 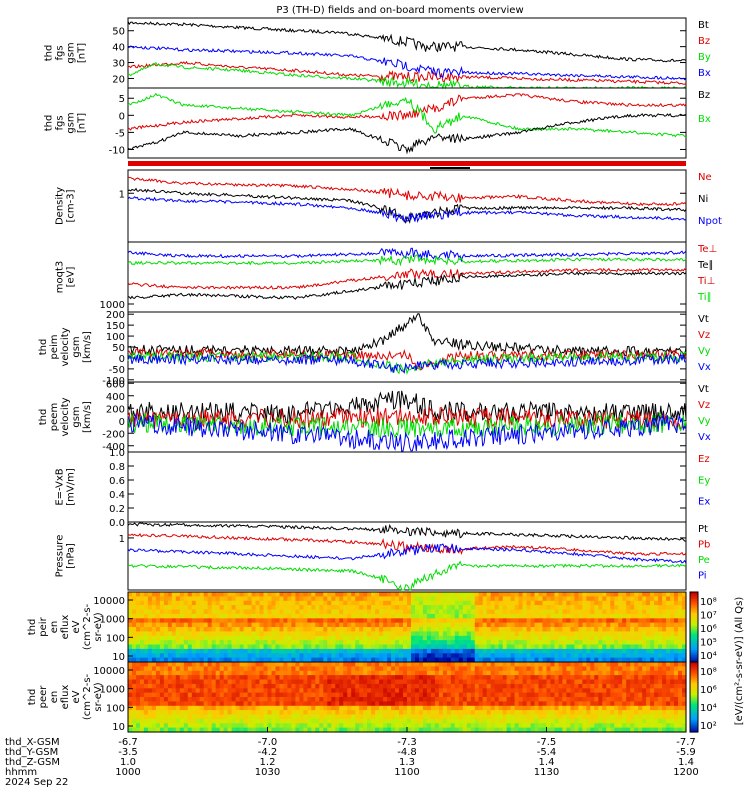 I want to click on colorbar-electron-swatch, so click(x=694, y=673).